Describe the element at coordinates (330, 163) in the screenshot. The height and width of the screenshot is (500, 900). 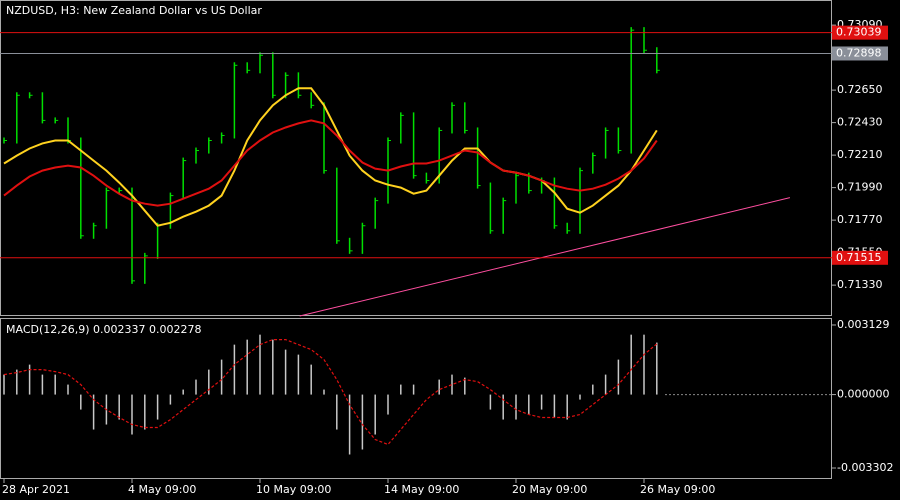
I see `moving-average` at that location.